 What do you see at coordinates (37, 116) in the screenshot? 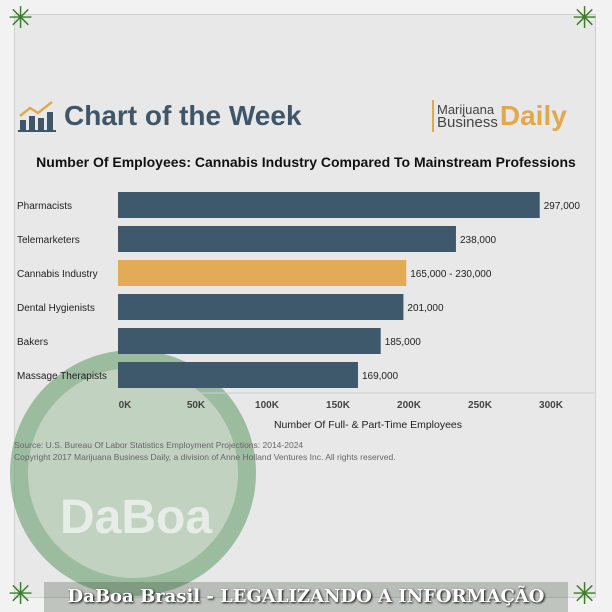
I see `bar-chart-icon` at bounding box center [37, 116].